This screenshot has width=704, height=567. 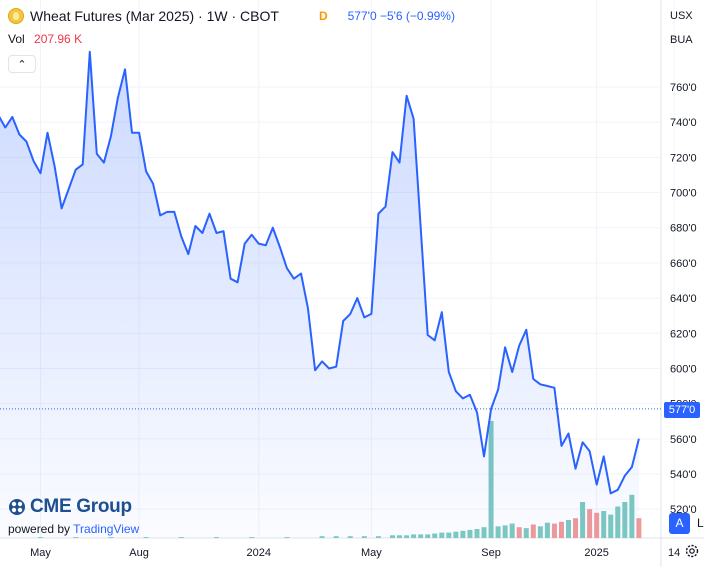 I want to click on x-tick-label: Aug, so click(x=139, y=553).